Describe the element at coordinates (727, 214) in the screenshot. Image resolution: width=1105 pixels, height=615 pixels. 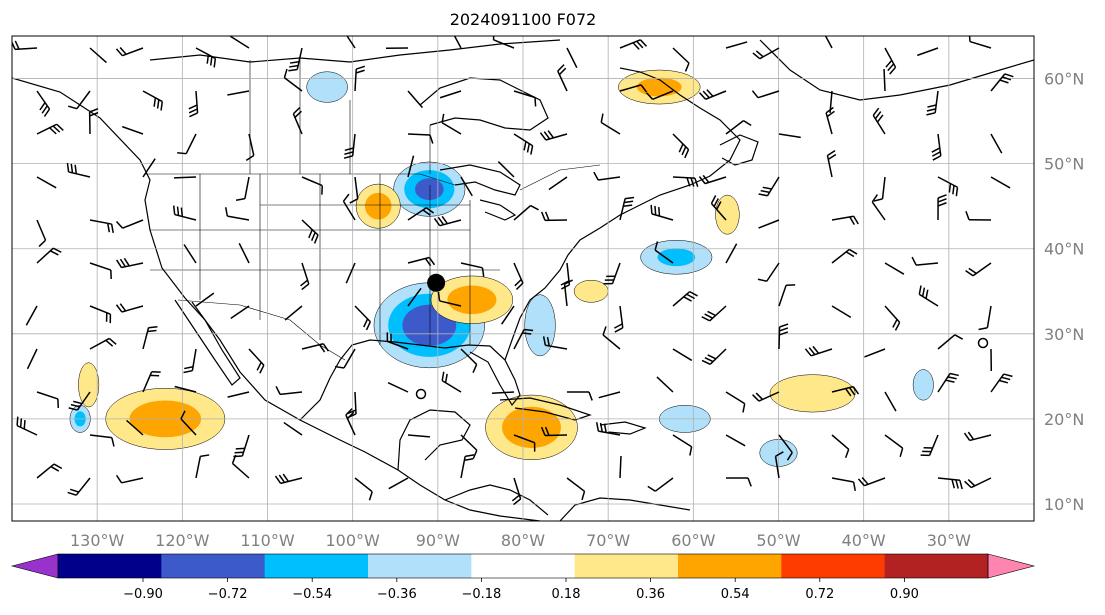
I see `anomaly-contour-16-0.18` at that location.